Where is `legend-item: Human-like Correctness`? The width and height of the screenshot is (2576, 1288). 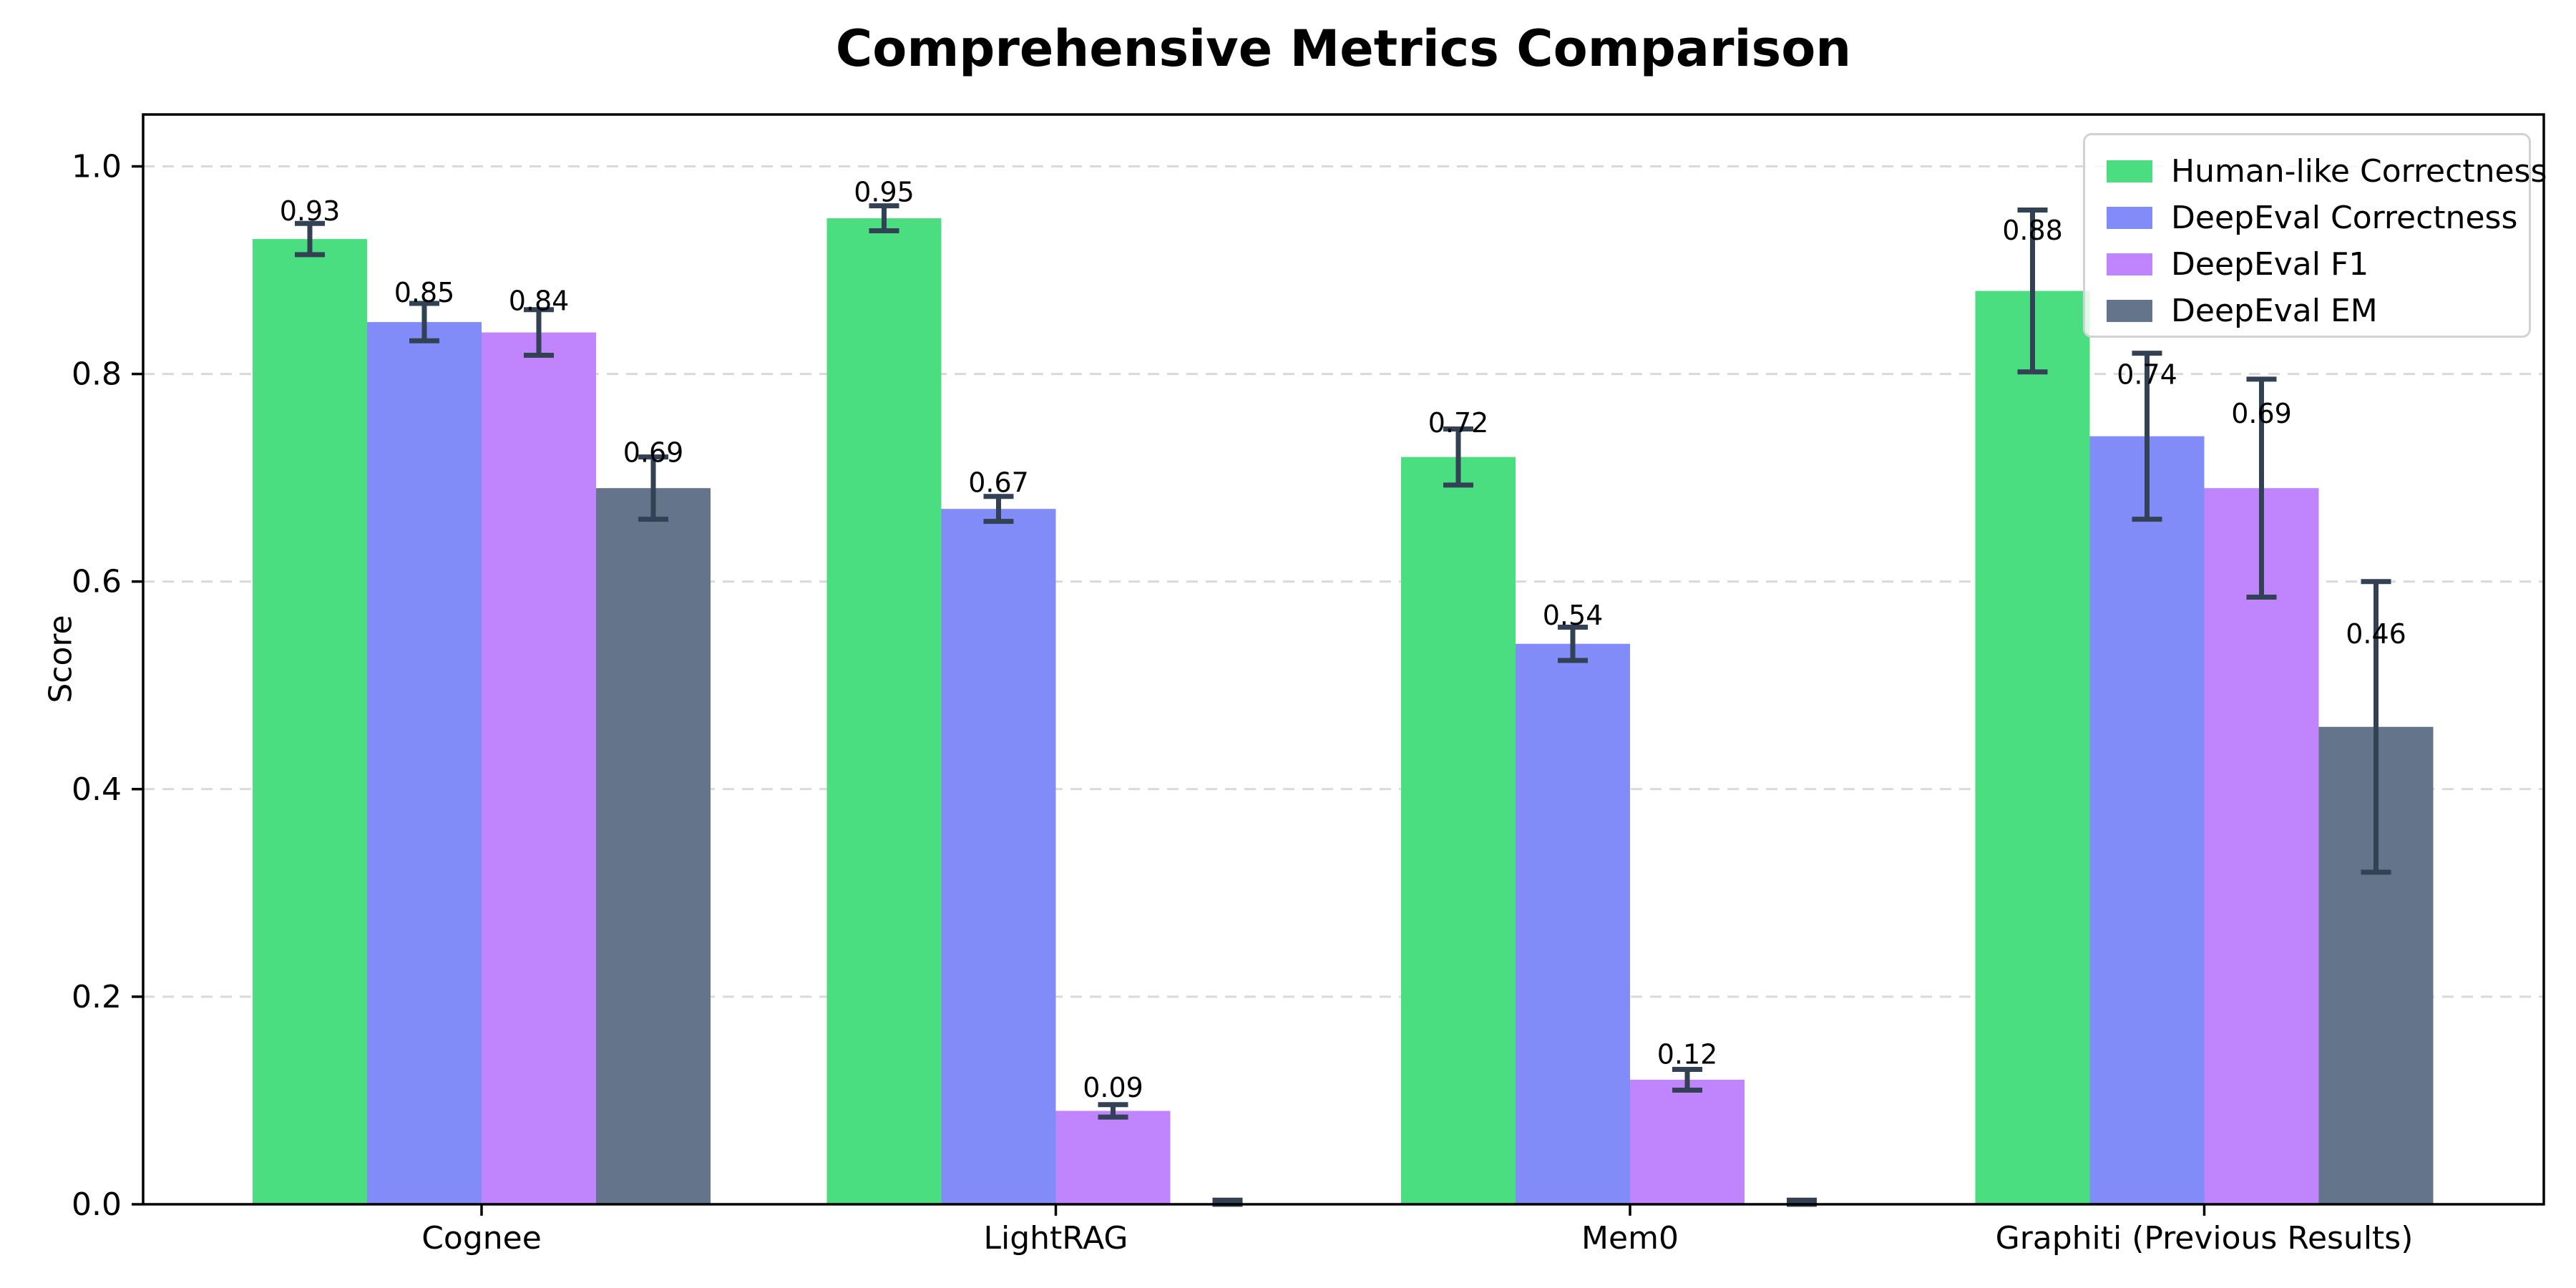
legend-item: Human-like Correctness is located at coordinates (2327, 171).